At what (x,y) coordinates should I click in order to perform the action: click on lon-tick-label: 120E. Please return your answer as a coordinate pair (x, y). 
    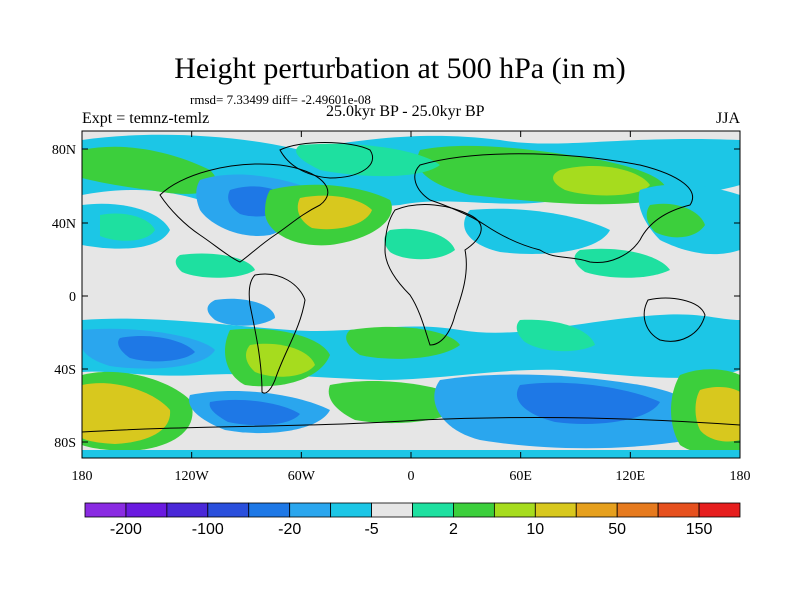
    Looking at the image, I should click on (631, 476).